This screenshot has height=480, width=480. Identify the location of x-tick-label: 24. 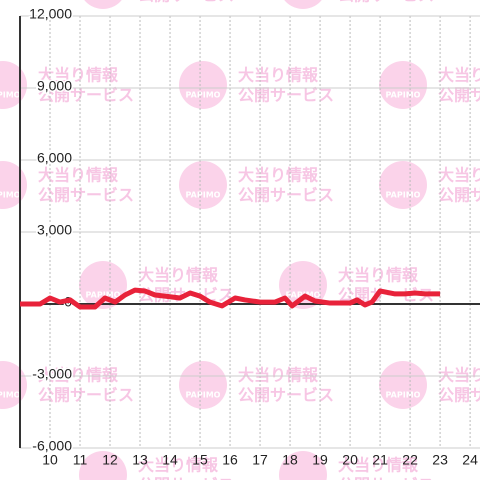
(470, 460).